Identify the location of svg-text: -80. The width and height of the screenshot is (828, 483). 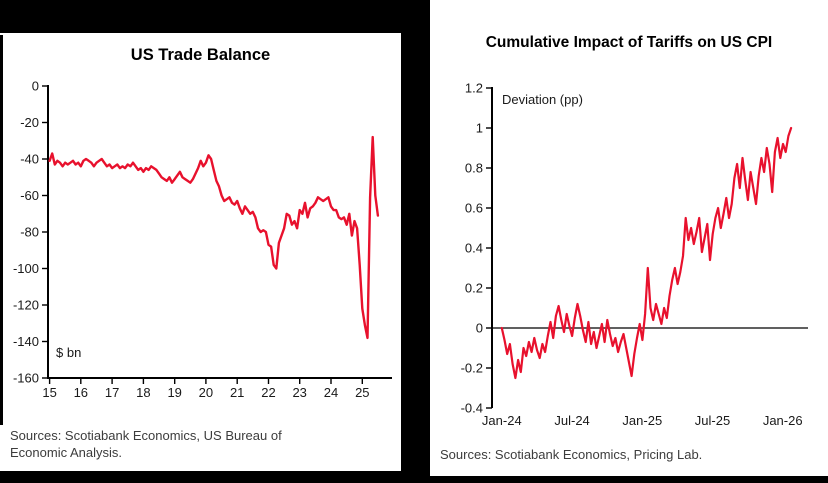
(29, 232).